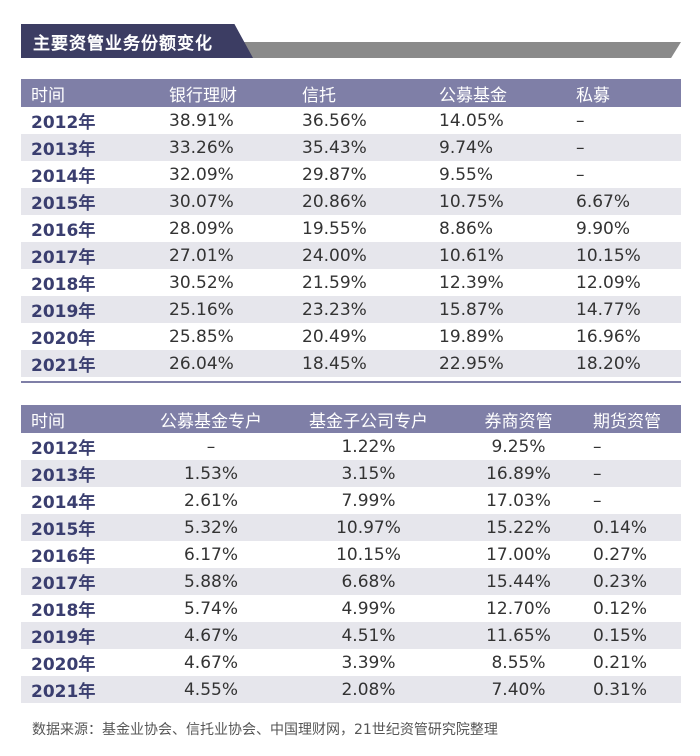 This screenshot has height=756, width=700. What do you see at coordinates (368, 446) in the screenshot?
I see `value-cell: 1.22%` at bounding box center [368, 446].